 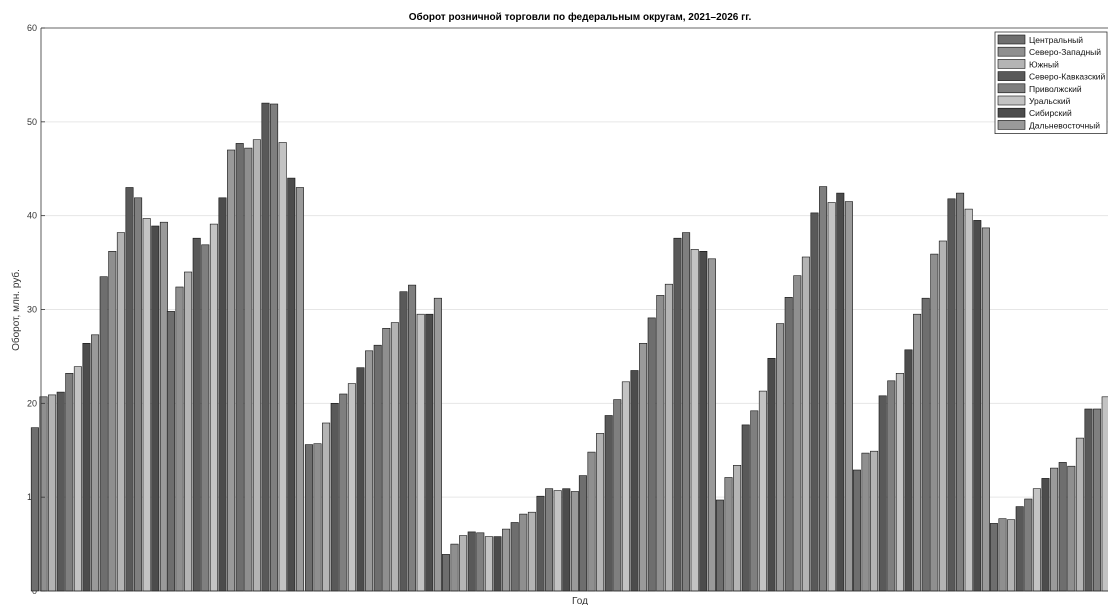 What do you see at coordinates (32, 403) in the screenshot?
I see `y-tick-label: 20` at bounding box center [32, 403].